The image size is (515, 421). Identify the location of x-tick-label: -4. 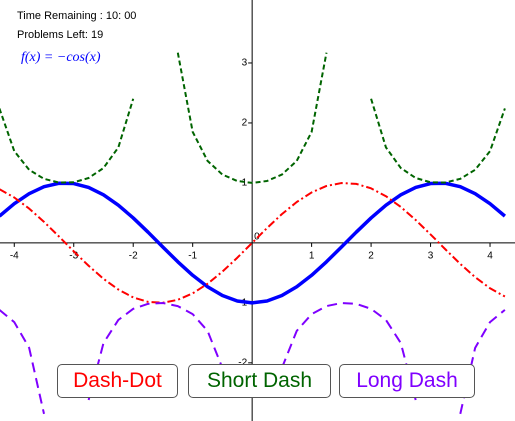
(14, 256).